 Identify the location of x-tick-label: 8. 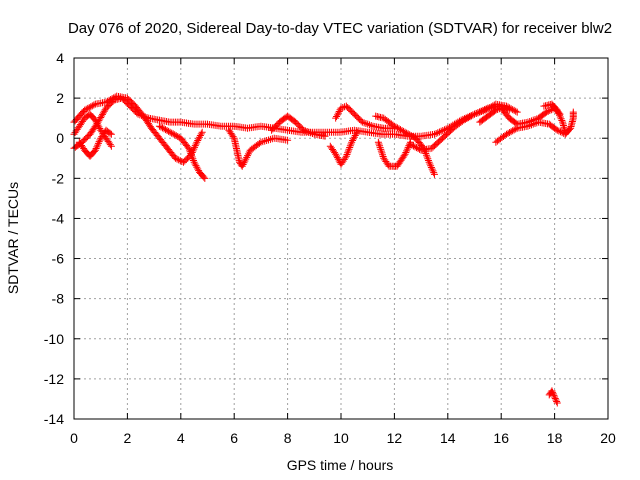
(288, 438).